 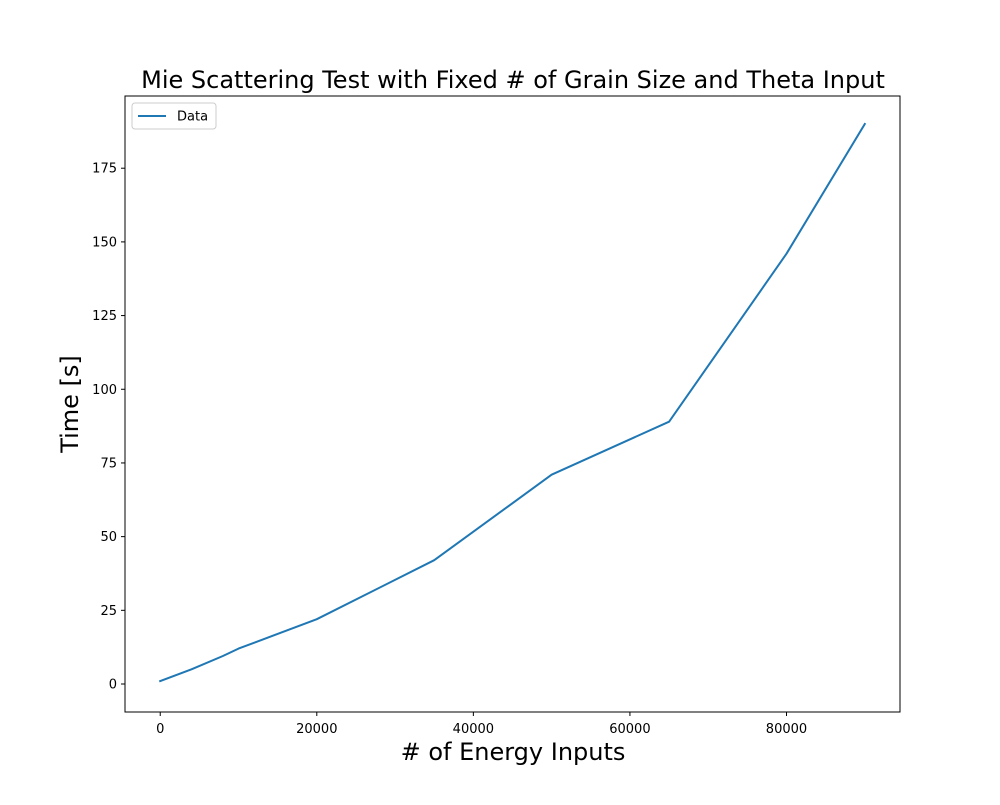 What do you see at coordinates (192, 117) in the screenshot?
I see `legend-label: Data` at bounding box center [192, 117].